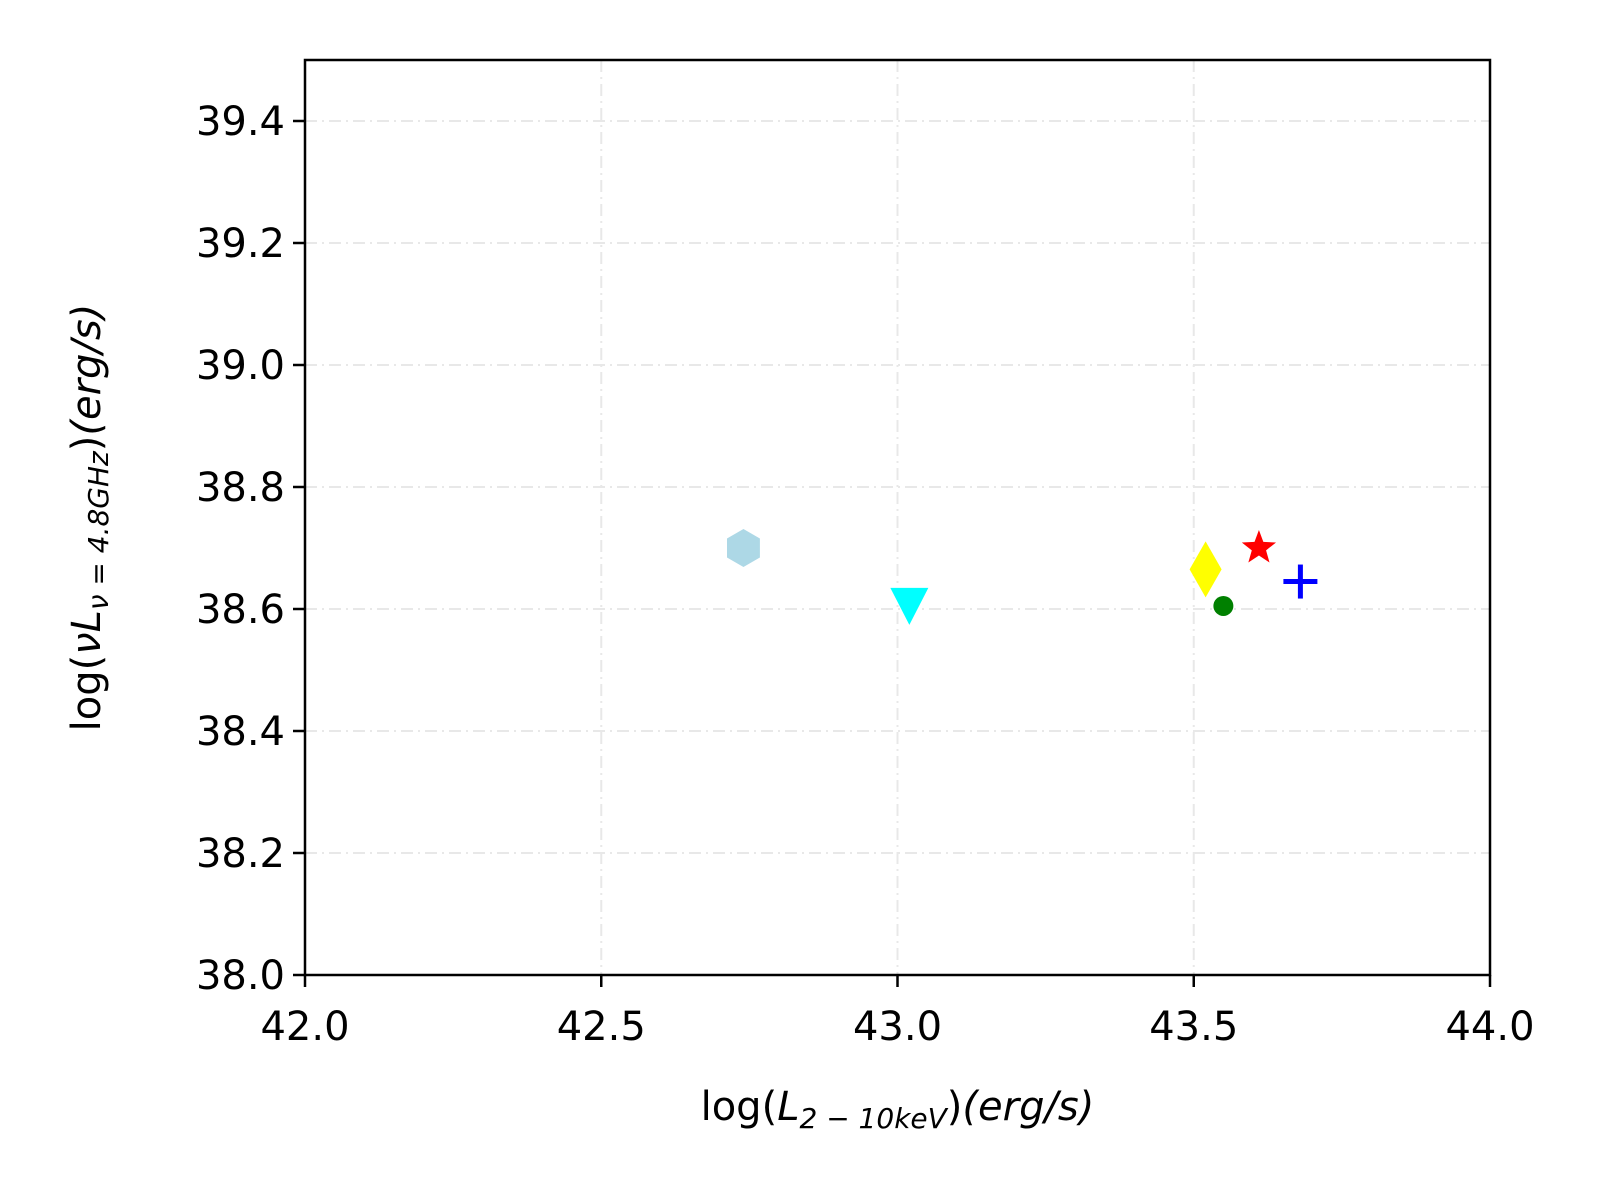  I want to click on y-label-unit: (erg/s), so click(87, 370).